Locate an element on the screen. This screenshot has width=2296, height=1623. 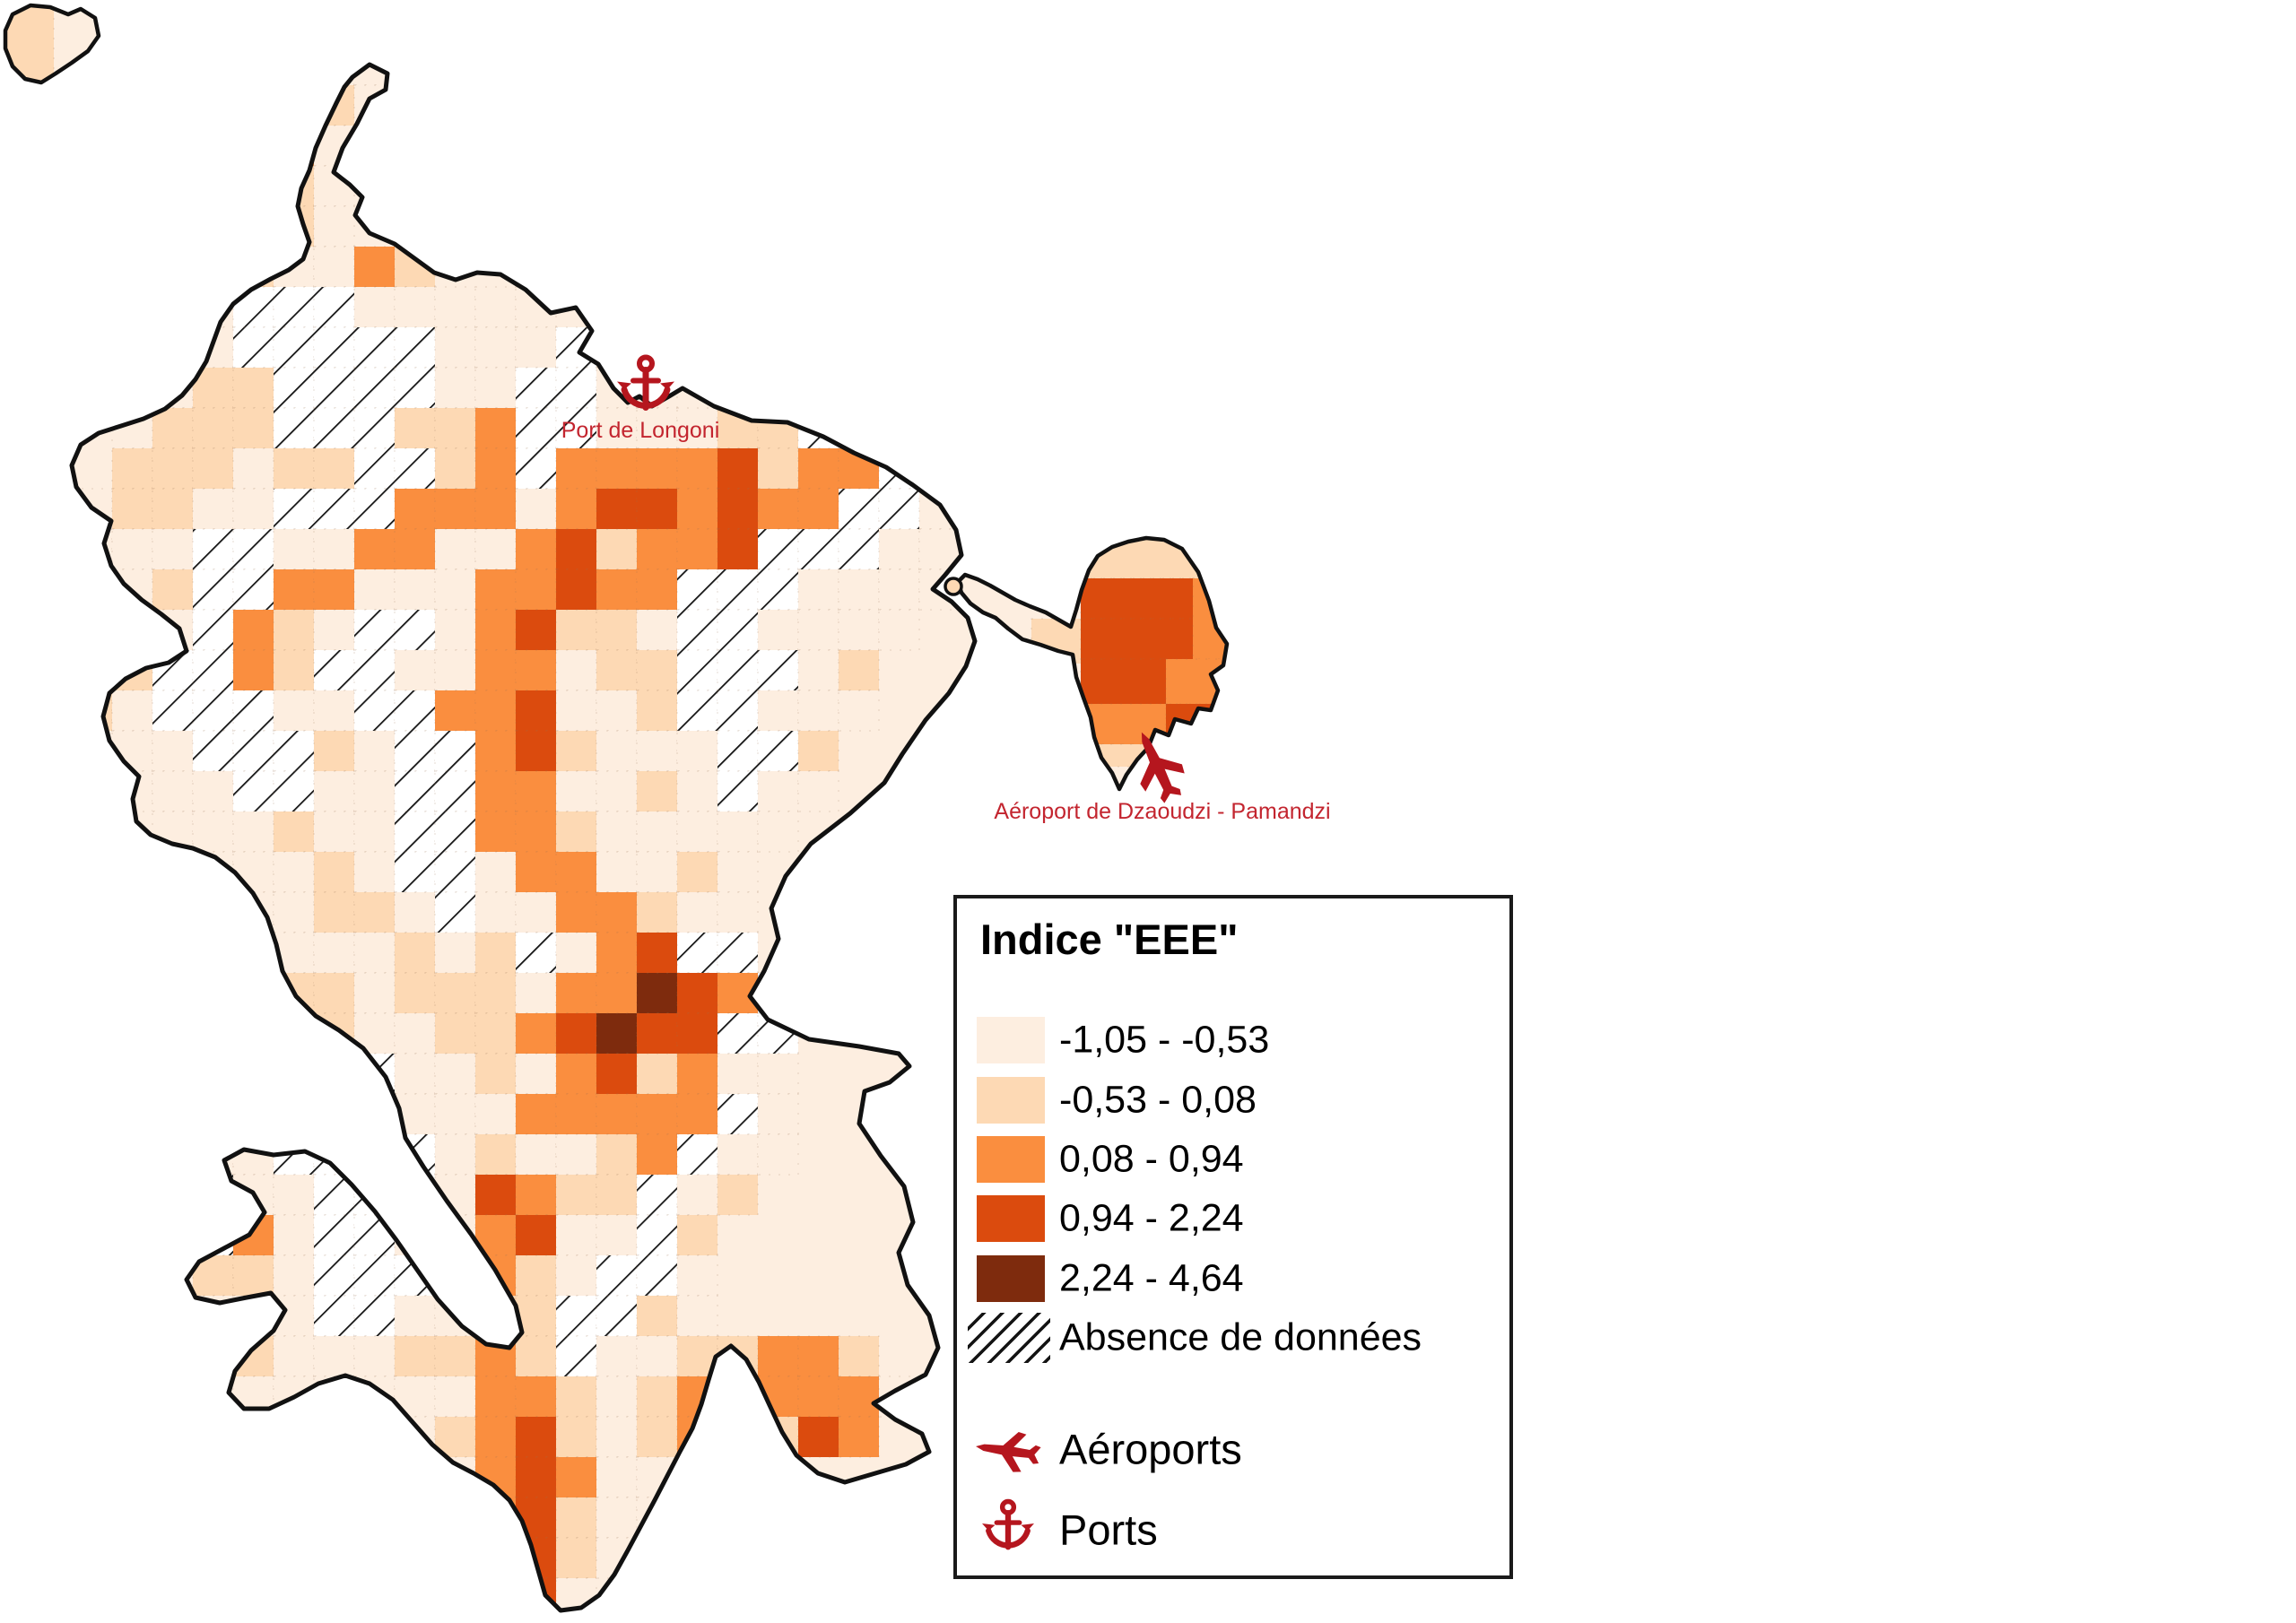
anchor-icon is located at coordinates (1008, 1530).